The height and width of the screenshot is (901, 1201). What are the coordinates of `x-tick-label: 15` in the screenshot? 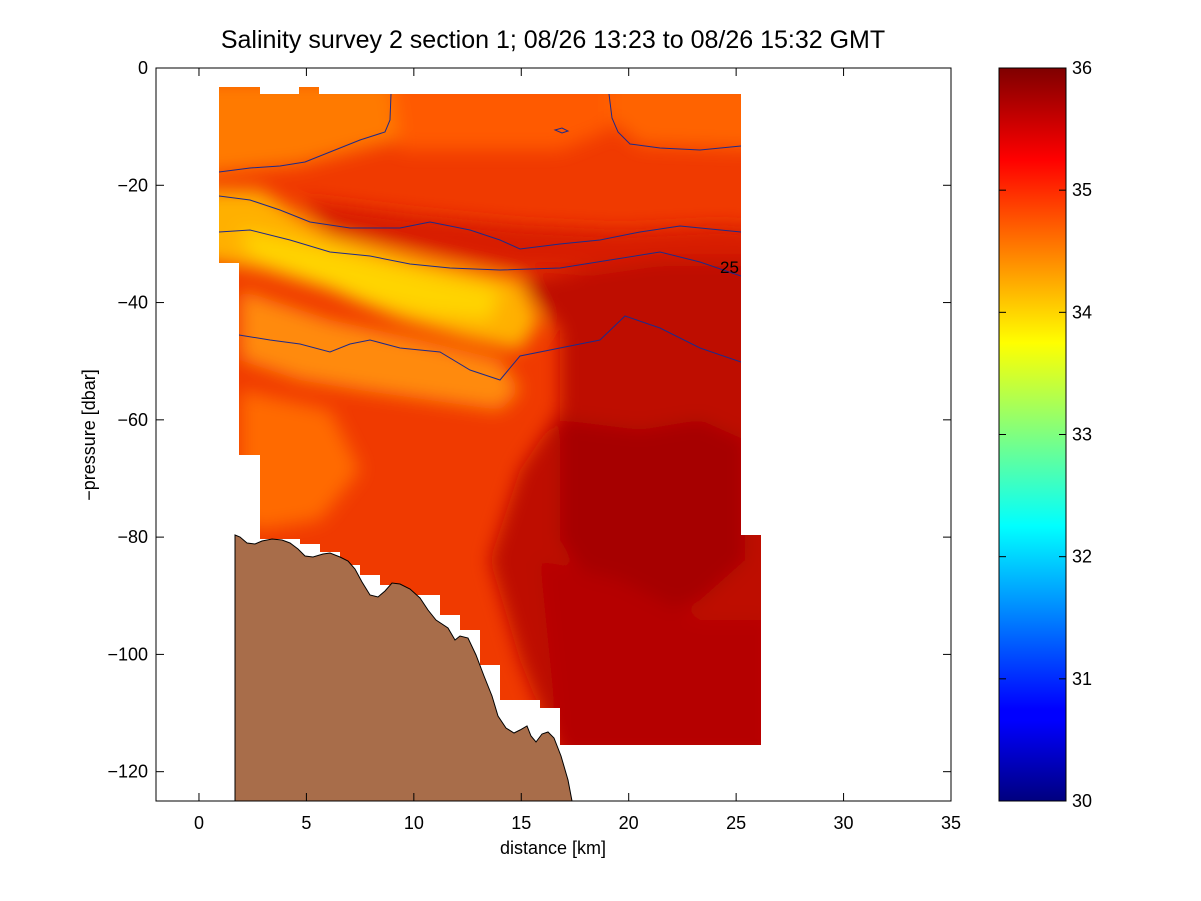 It's located at (521, 823).